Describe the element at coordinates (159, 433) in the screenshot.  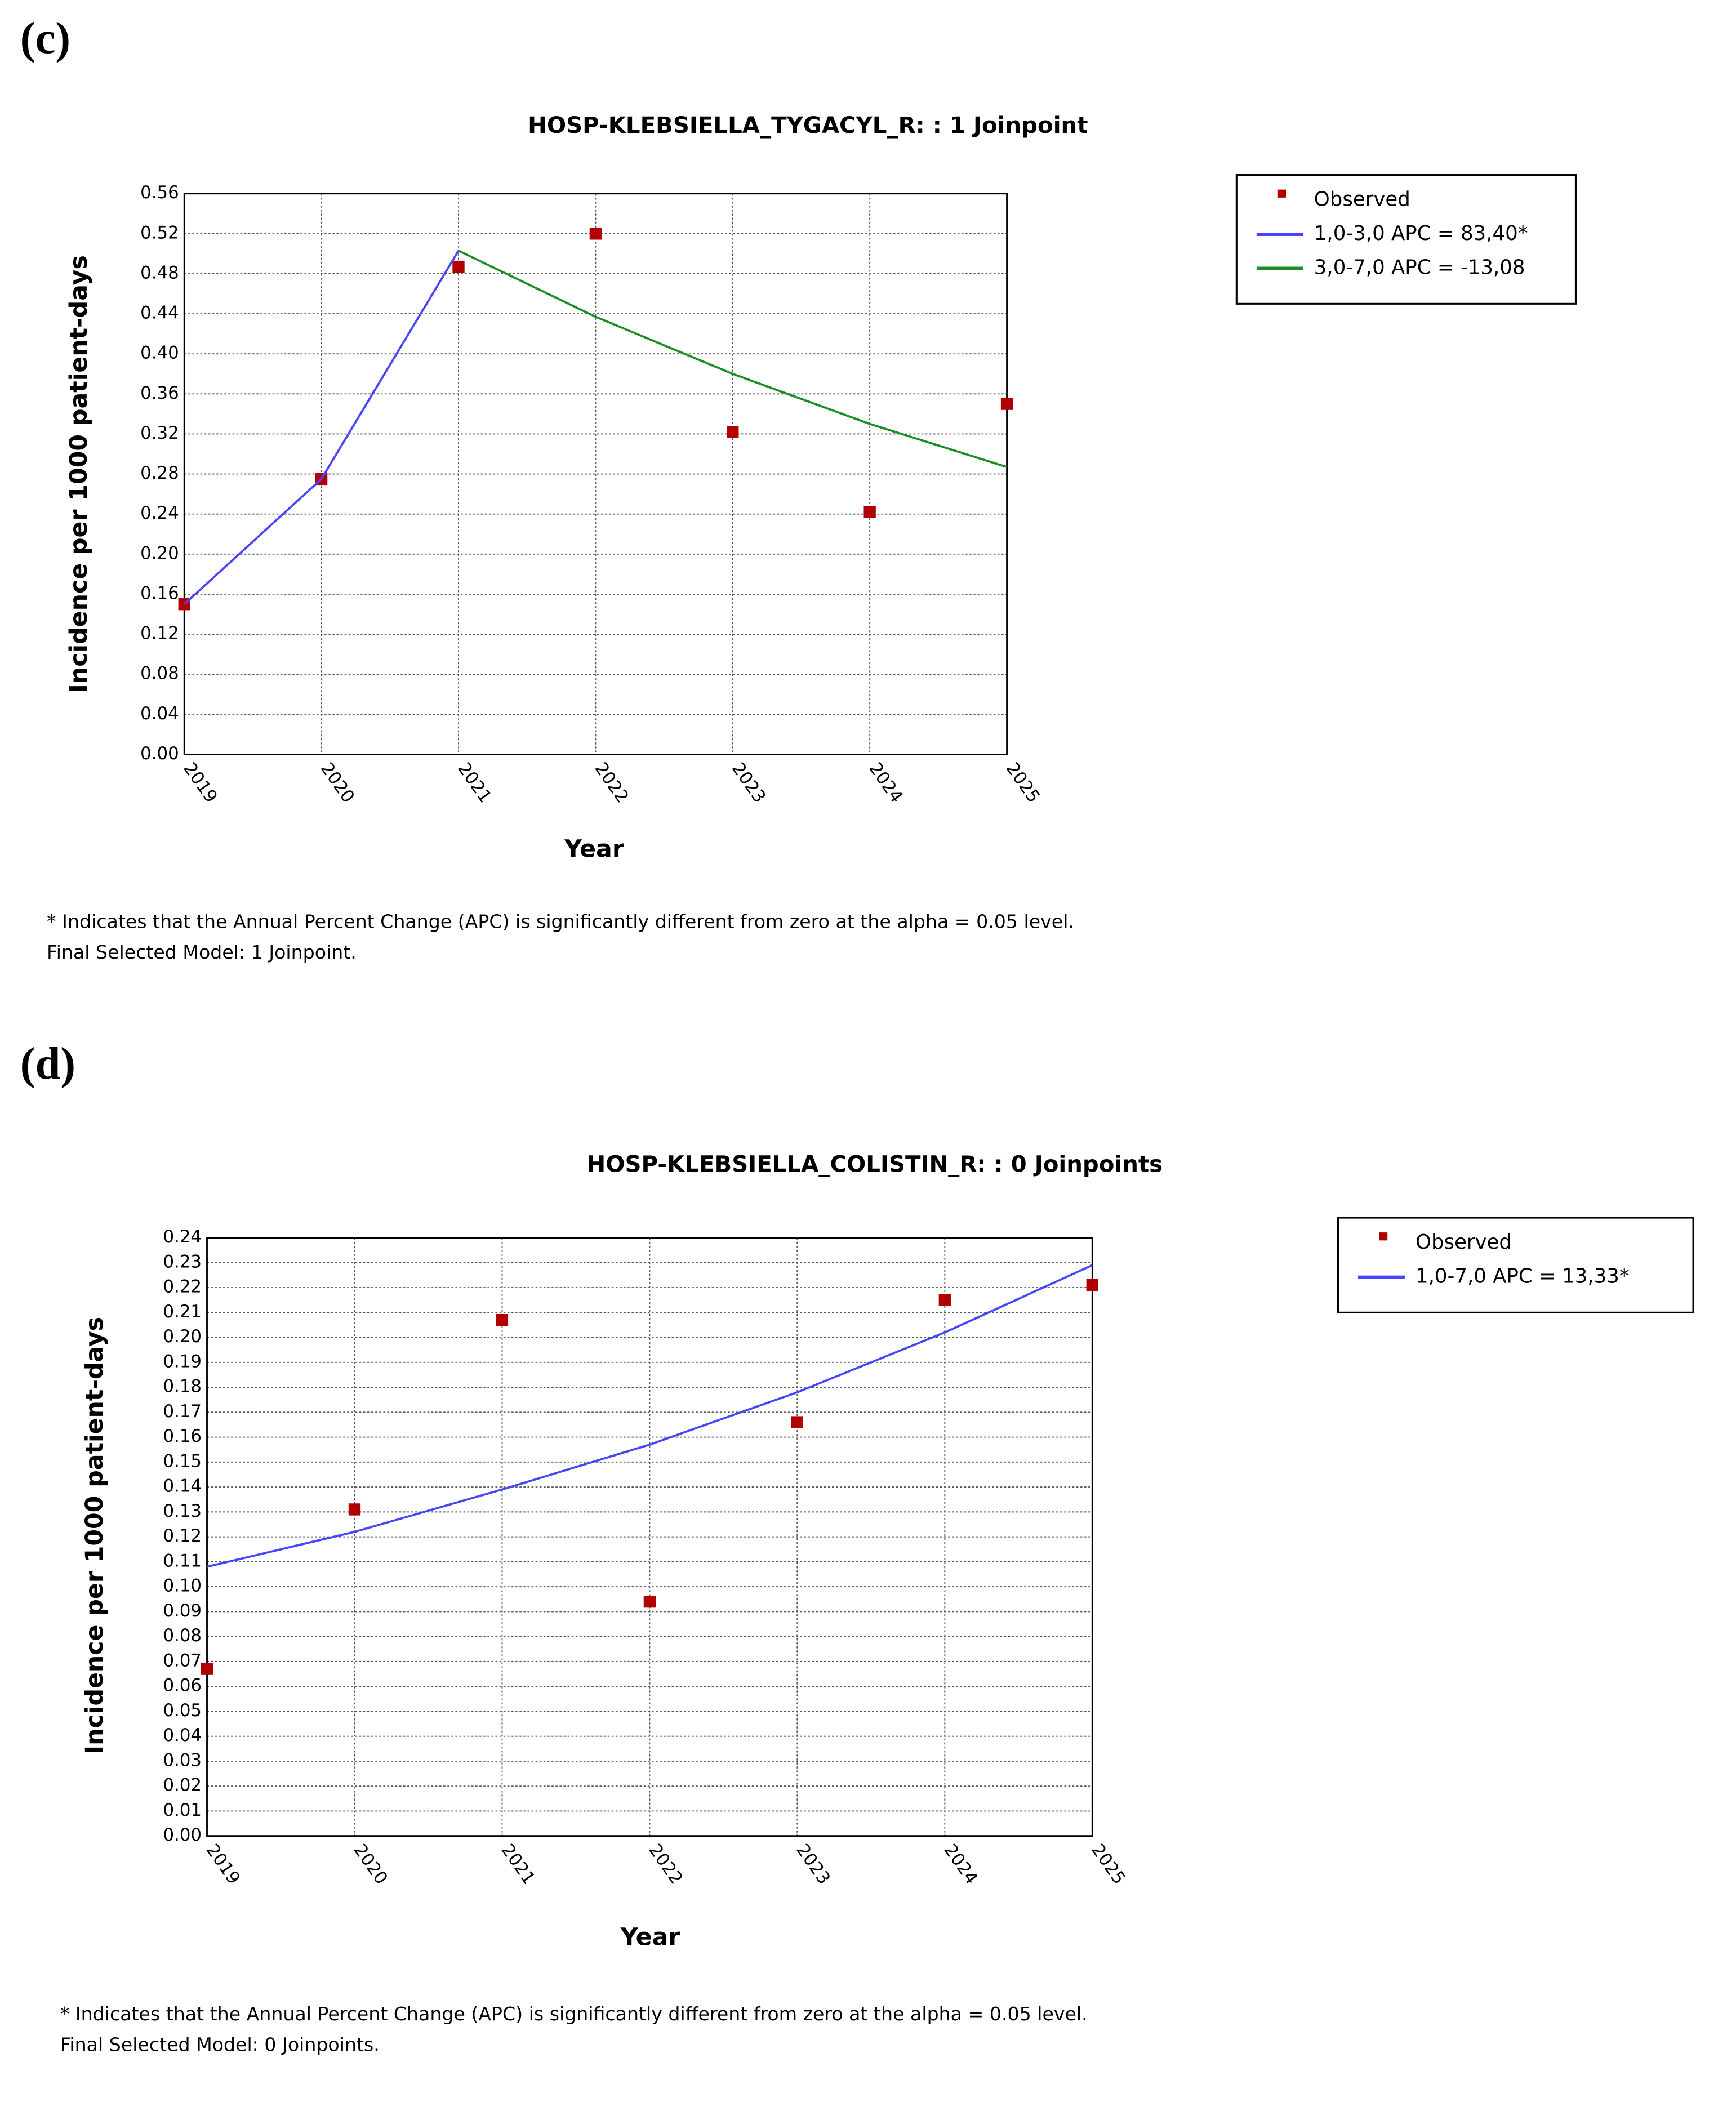
I see `y-tick-label: 0.32` at that location.